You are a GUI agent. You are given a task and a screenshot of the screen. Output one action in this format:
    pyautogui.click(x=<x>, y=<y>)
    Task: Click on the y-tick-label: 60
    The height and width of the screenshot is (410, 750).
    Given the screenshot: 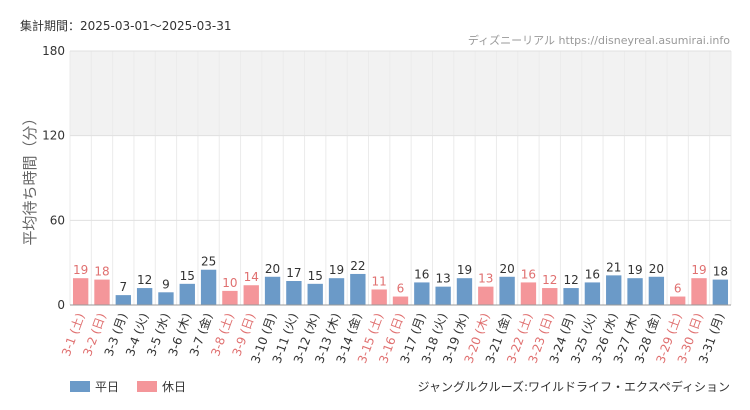 What is the action you would take?
    pyautogui.click(x=57, y=220)
    